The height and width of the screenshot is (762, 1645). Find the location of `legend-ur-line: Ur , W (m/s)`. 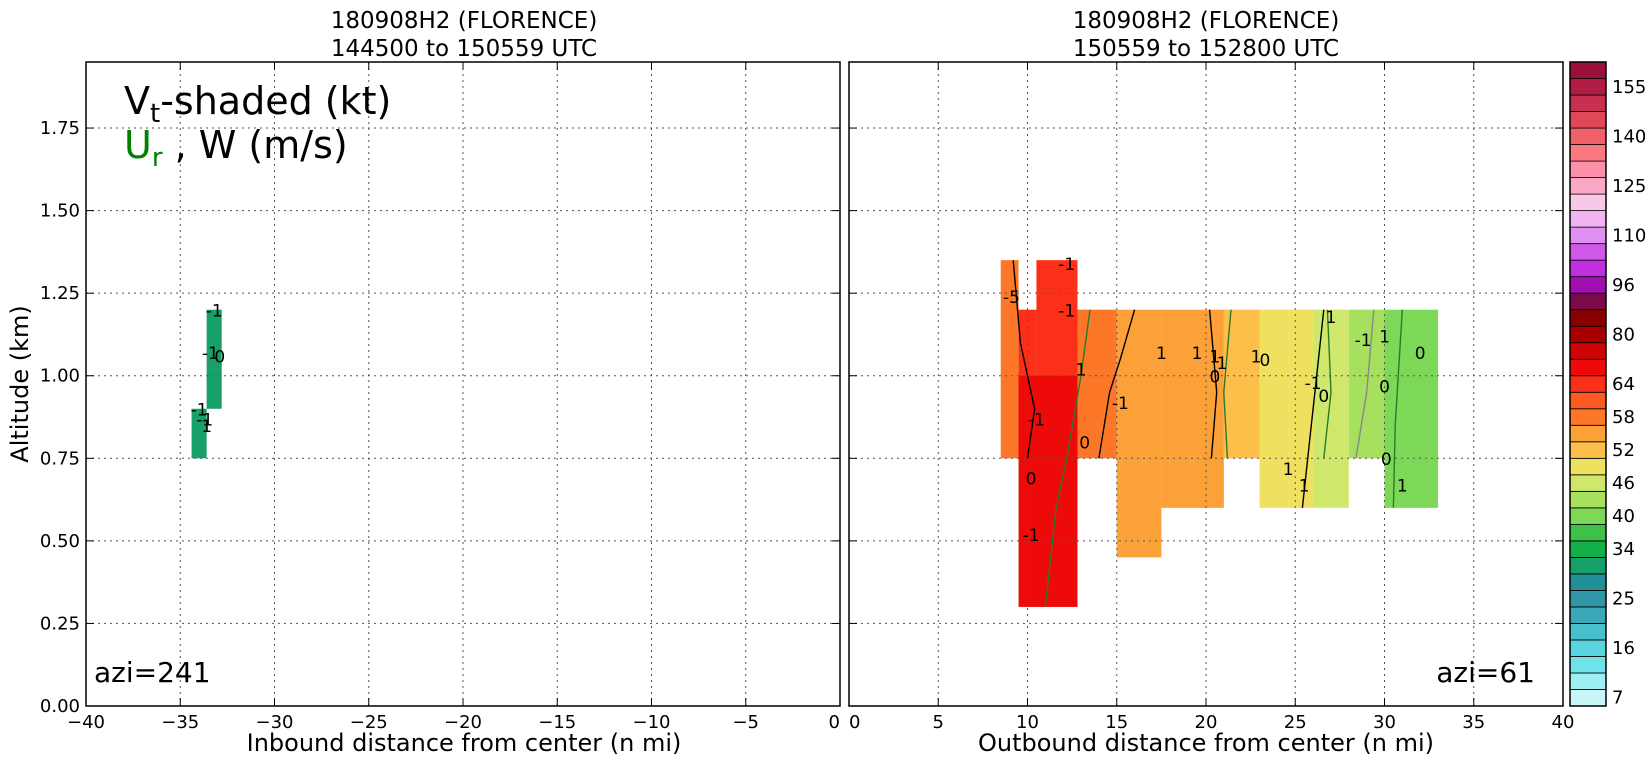

legend-ur-line: Ur , W (m/s) is located at coordinates (236, 148).